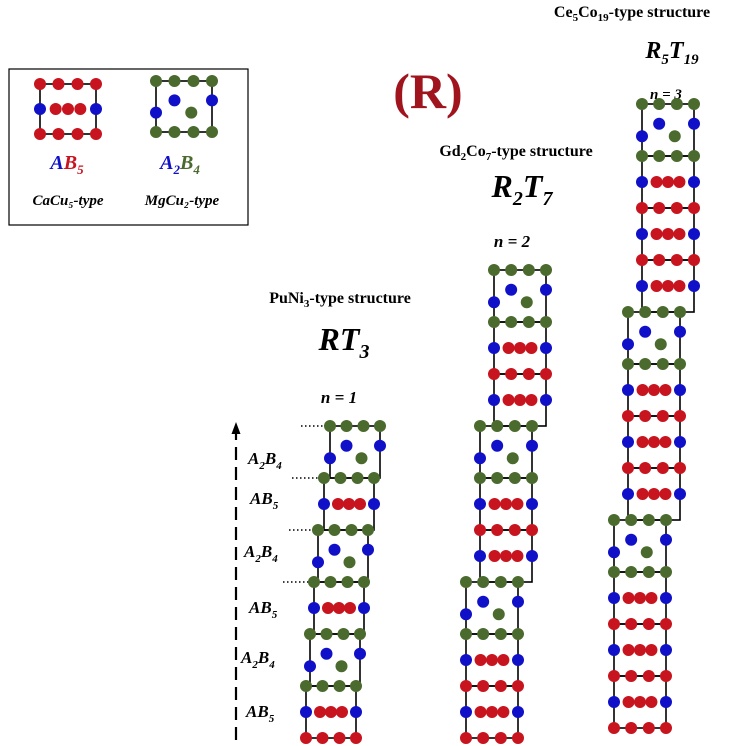 Image resolution: width=739 pixels, height=746 pixels. Describe the element at coordinates (506, 452) in the screenshot. I see `mgcu2-cell` at that location.